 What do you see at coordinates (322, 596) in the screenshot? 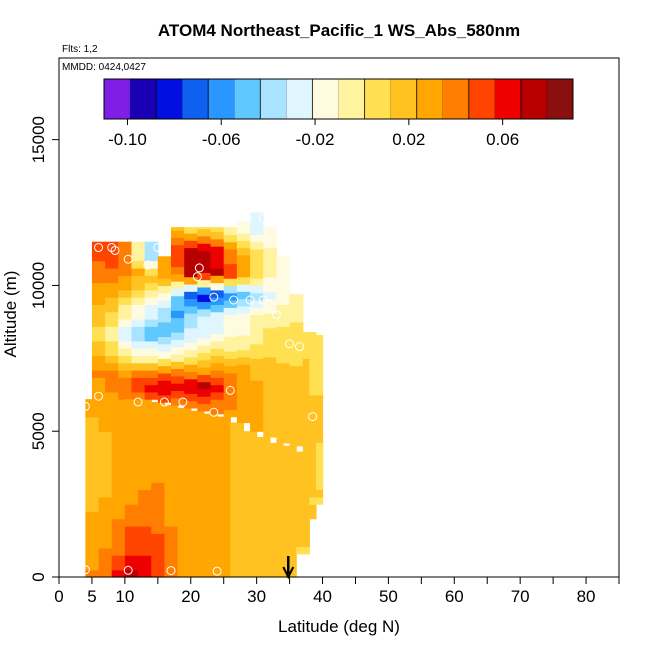
I see `x-tick-label: 40` at bounding box center [322, 596].